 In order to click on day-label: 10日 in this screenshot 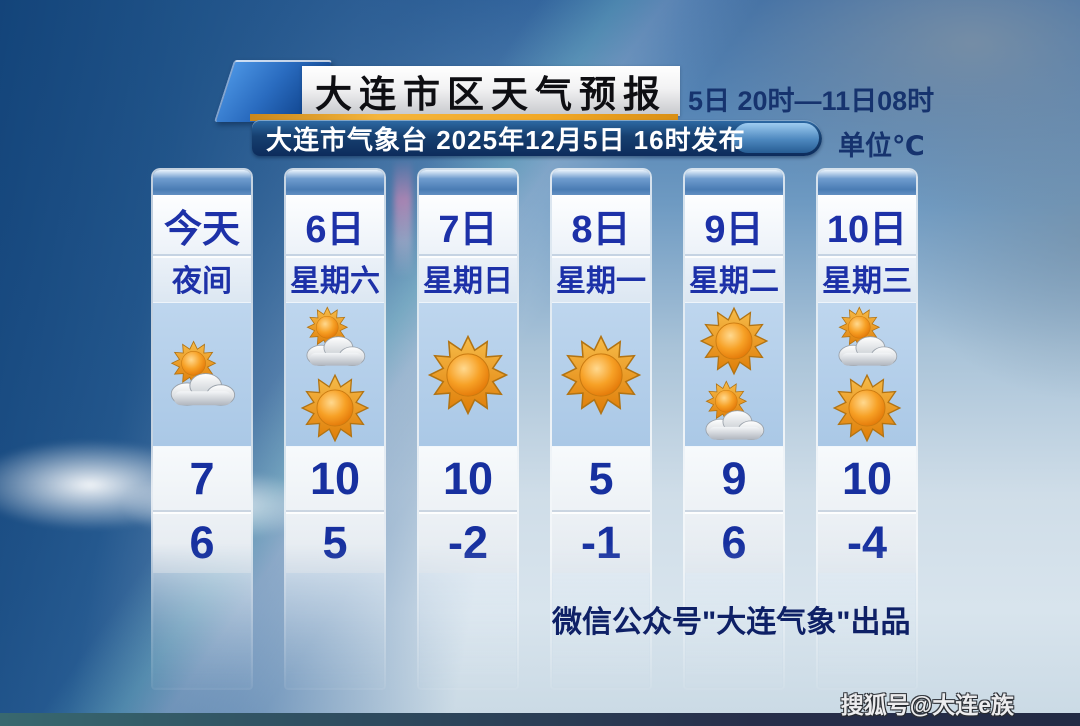, I will do `click(867, 229)`.